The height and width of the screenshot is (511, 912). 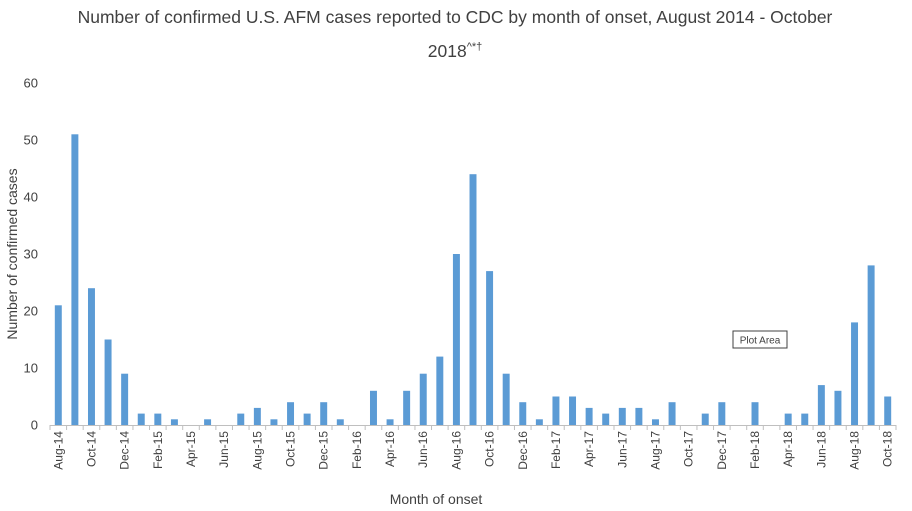 I want to click on x-tick-label: Oct-18, so click(x=888, y=449).